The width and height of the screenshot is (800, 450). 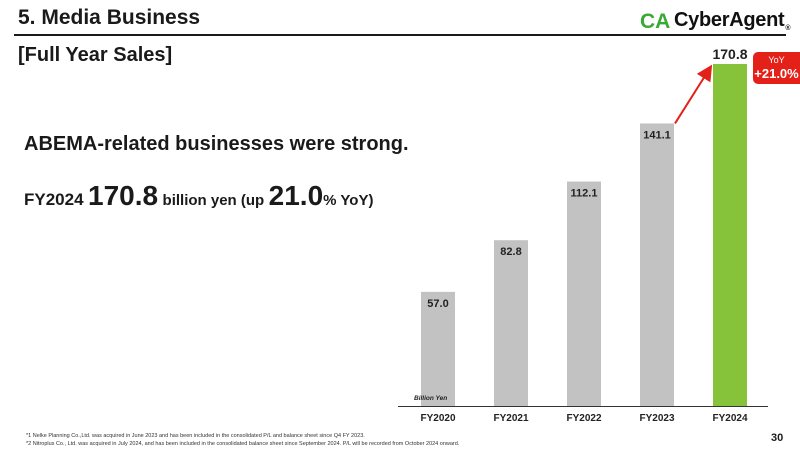 I want to click on yoy-badge: YoY +21.0%, so click(x=776, y=68).